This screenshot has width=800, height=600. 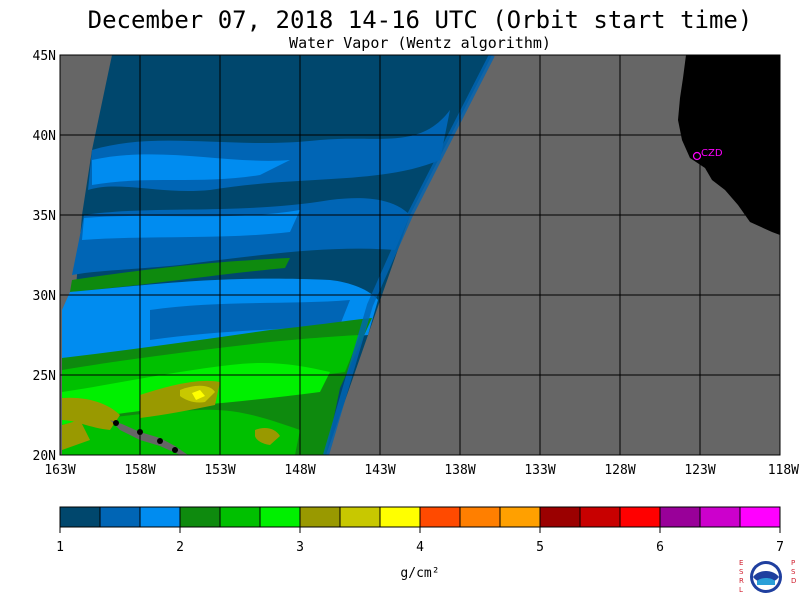 I want to click on colorbar-tick-label: 4, so click(x=420, y=547).